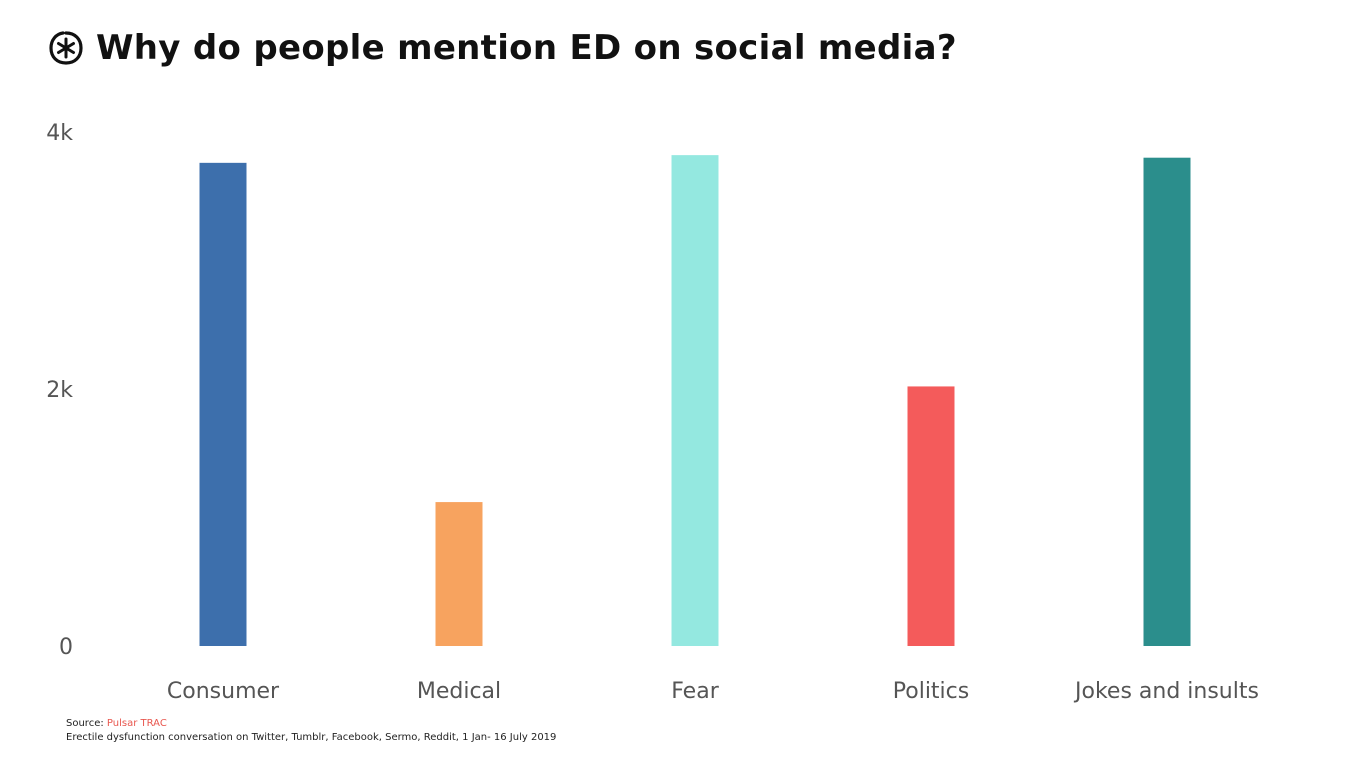 The image size is (1366, 768). I want to click on bar-jokes-and-insults, so click(1167, 401).